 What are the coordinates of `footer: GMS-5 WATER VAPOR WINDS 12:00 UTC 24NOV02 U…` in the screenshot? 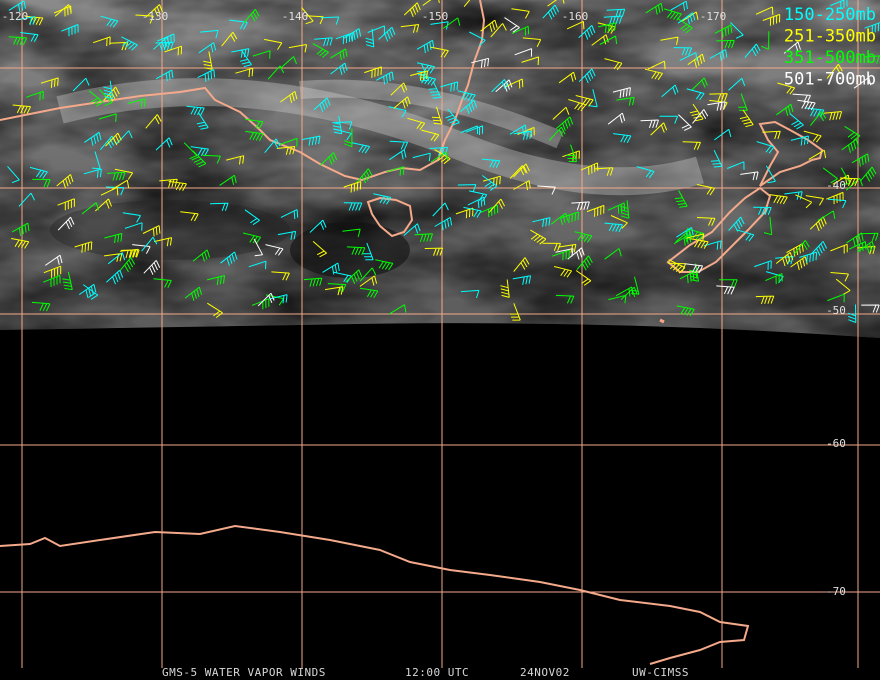 It's located at (425, 672).